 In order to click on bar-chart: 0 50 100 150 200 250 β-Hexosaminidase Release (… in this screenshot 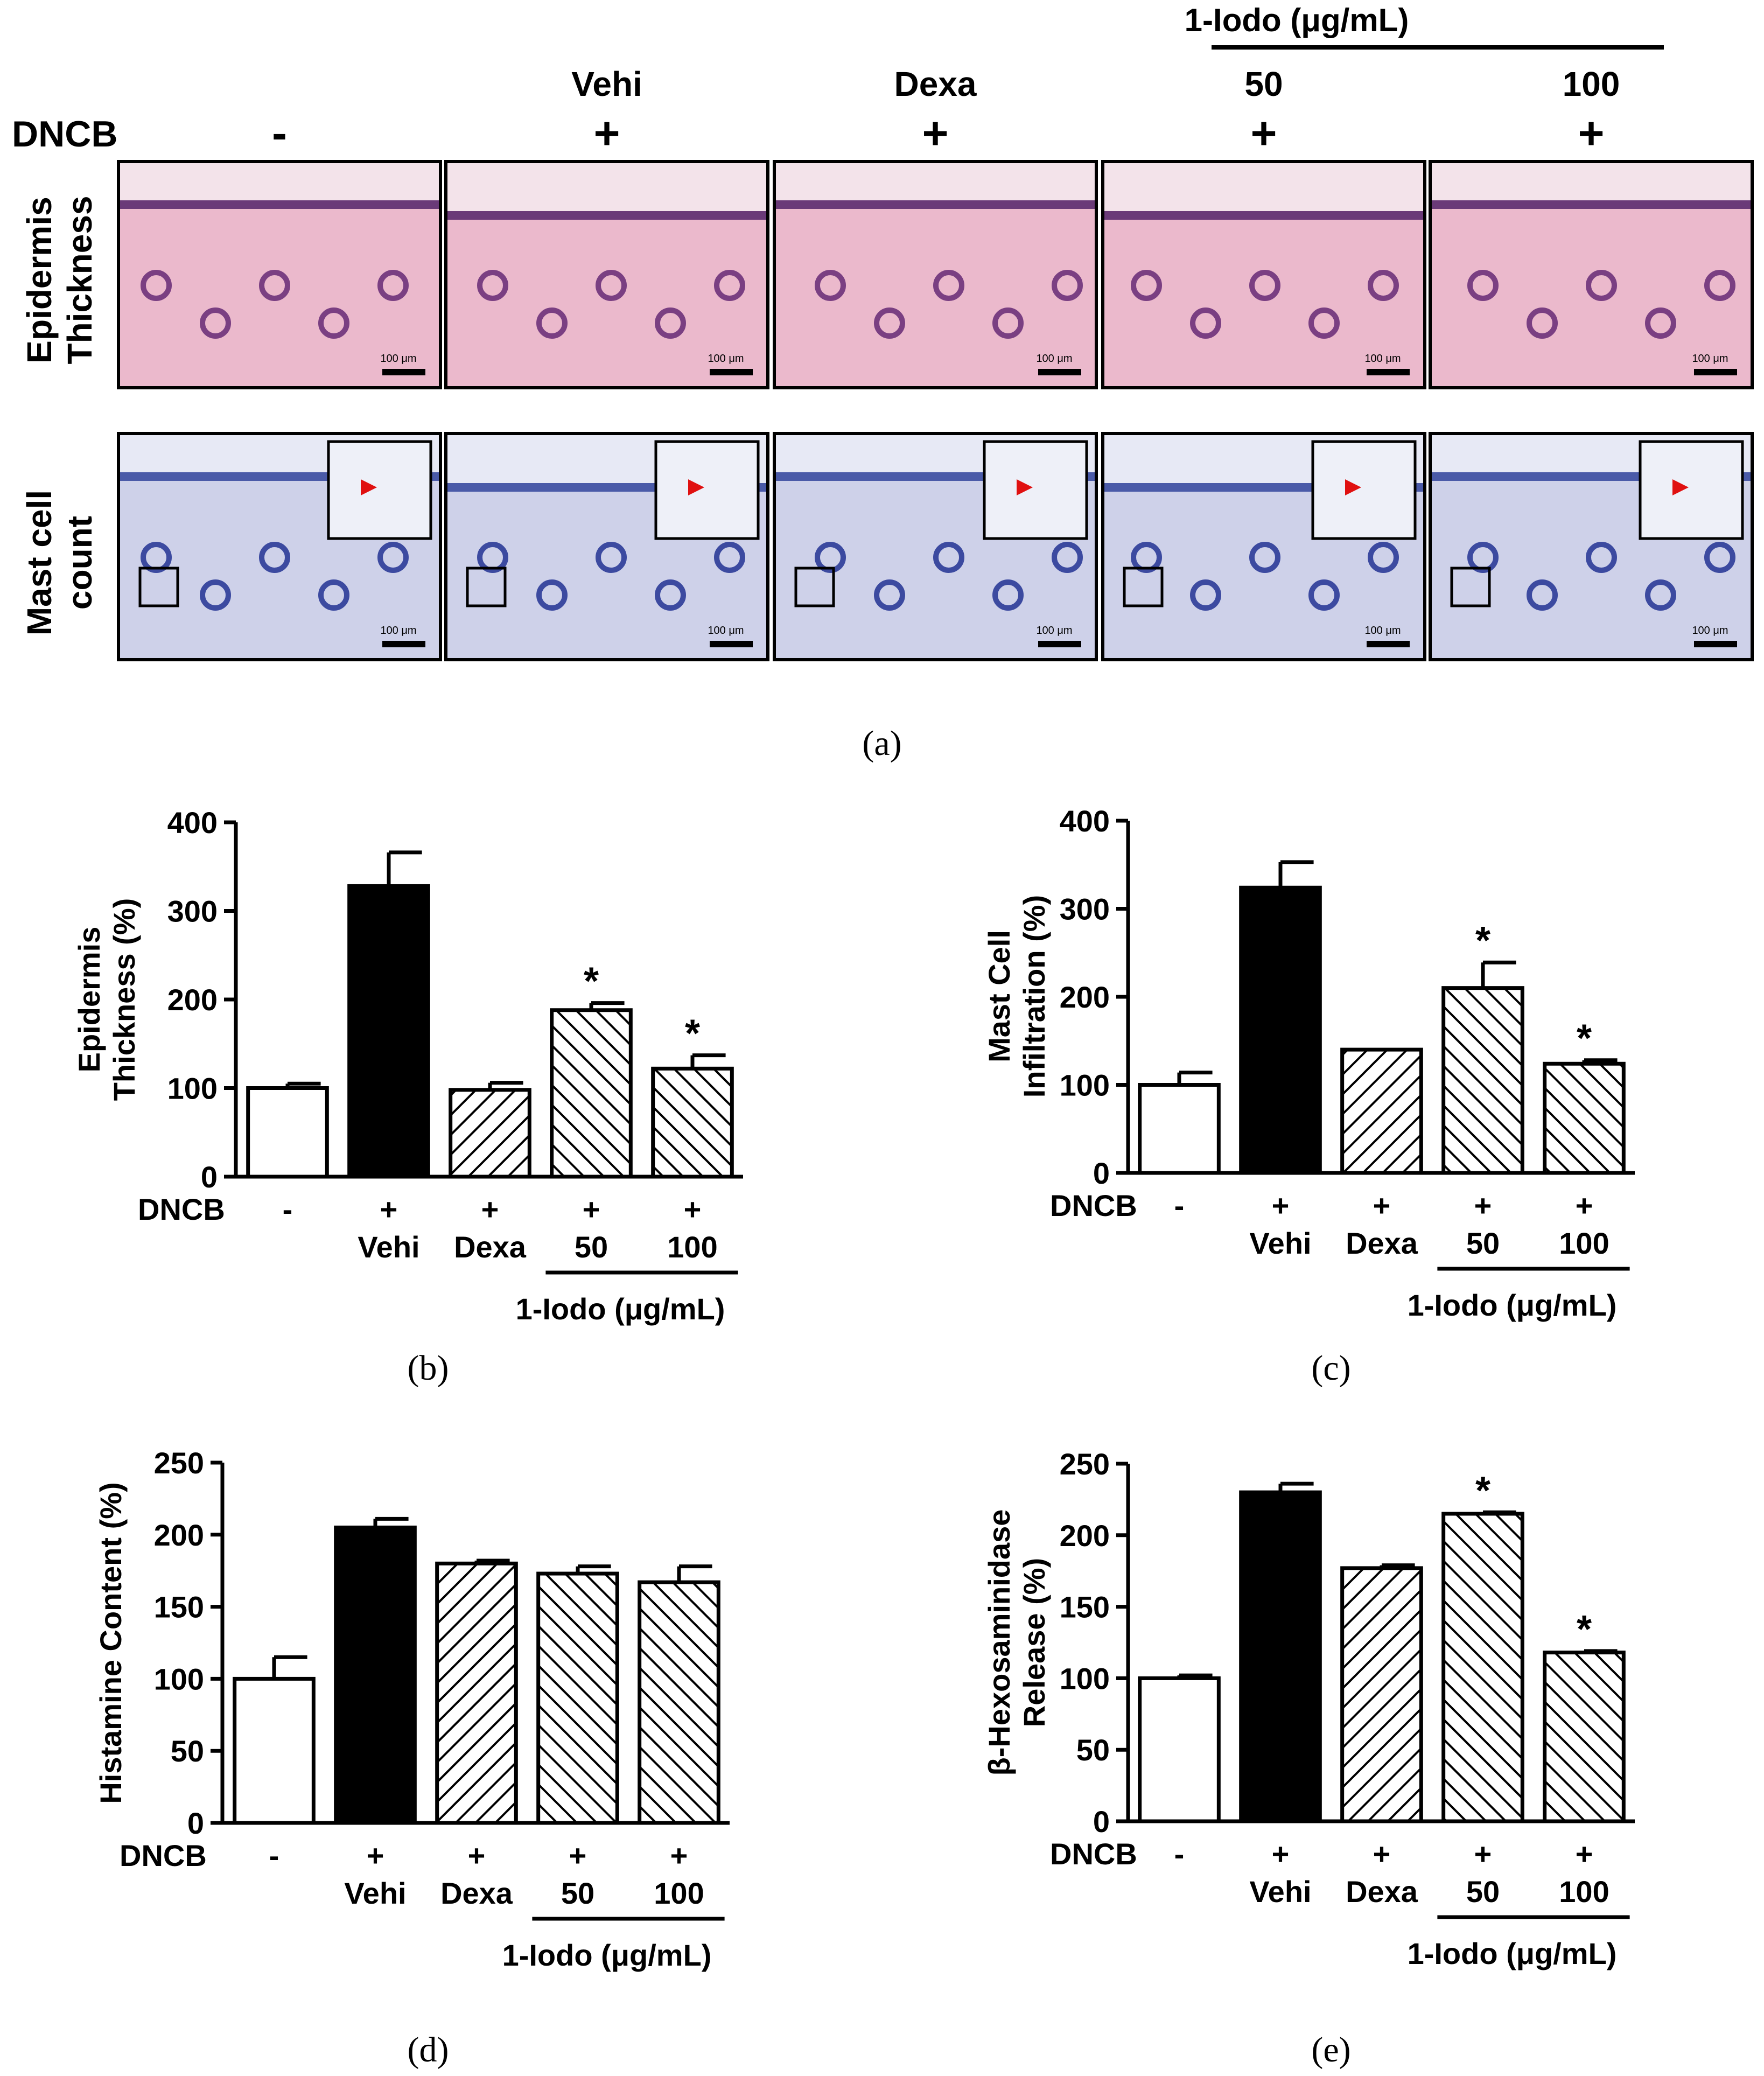, I will do `click(1308, 1758)`.